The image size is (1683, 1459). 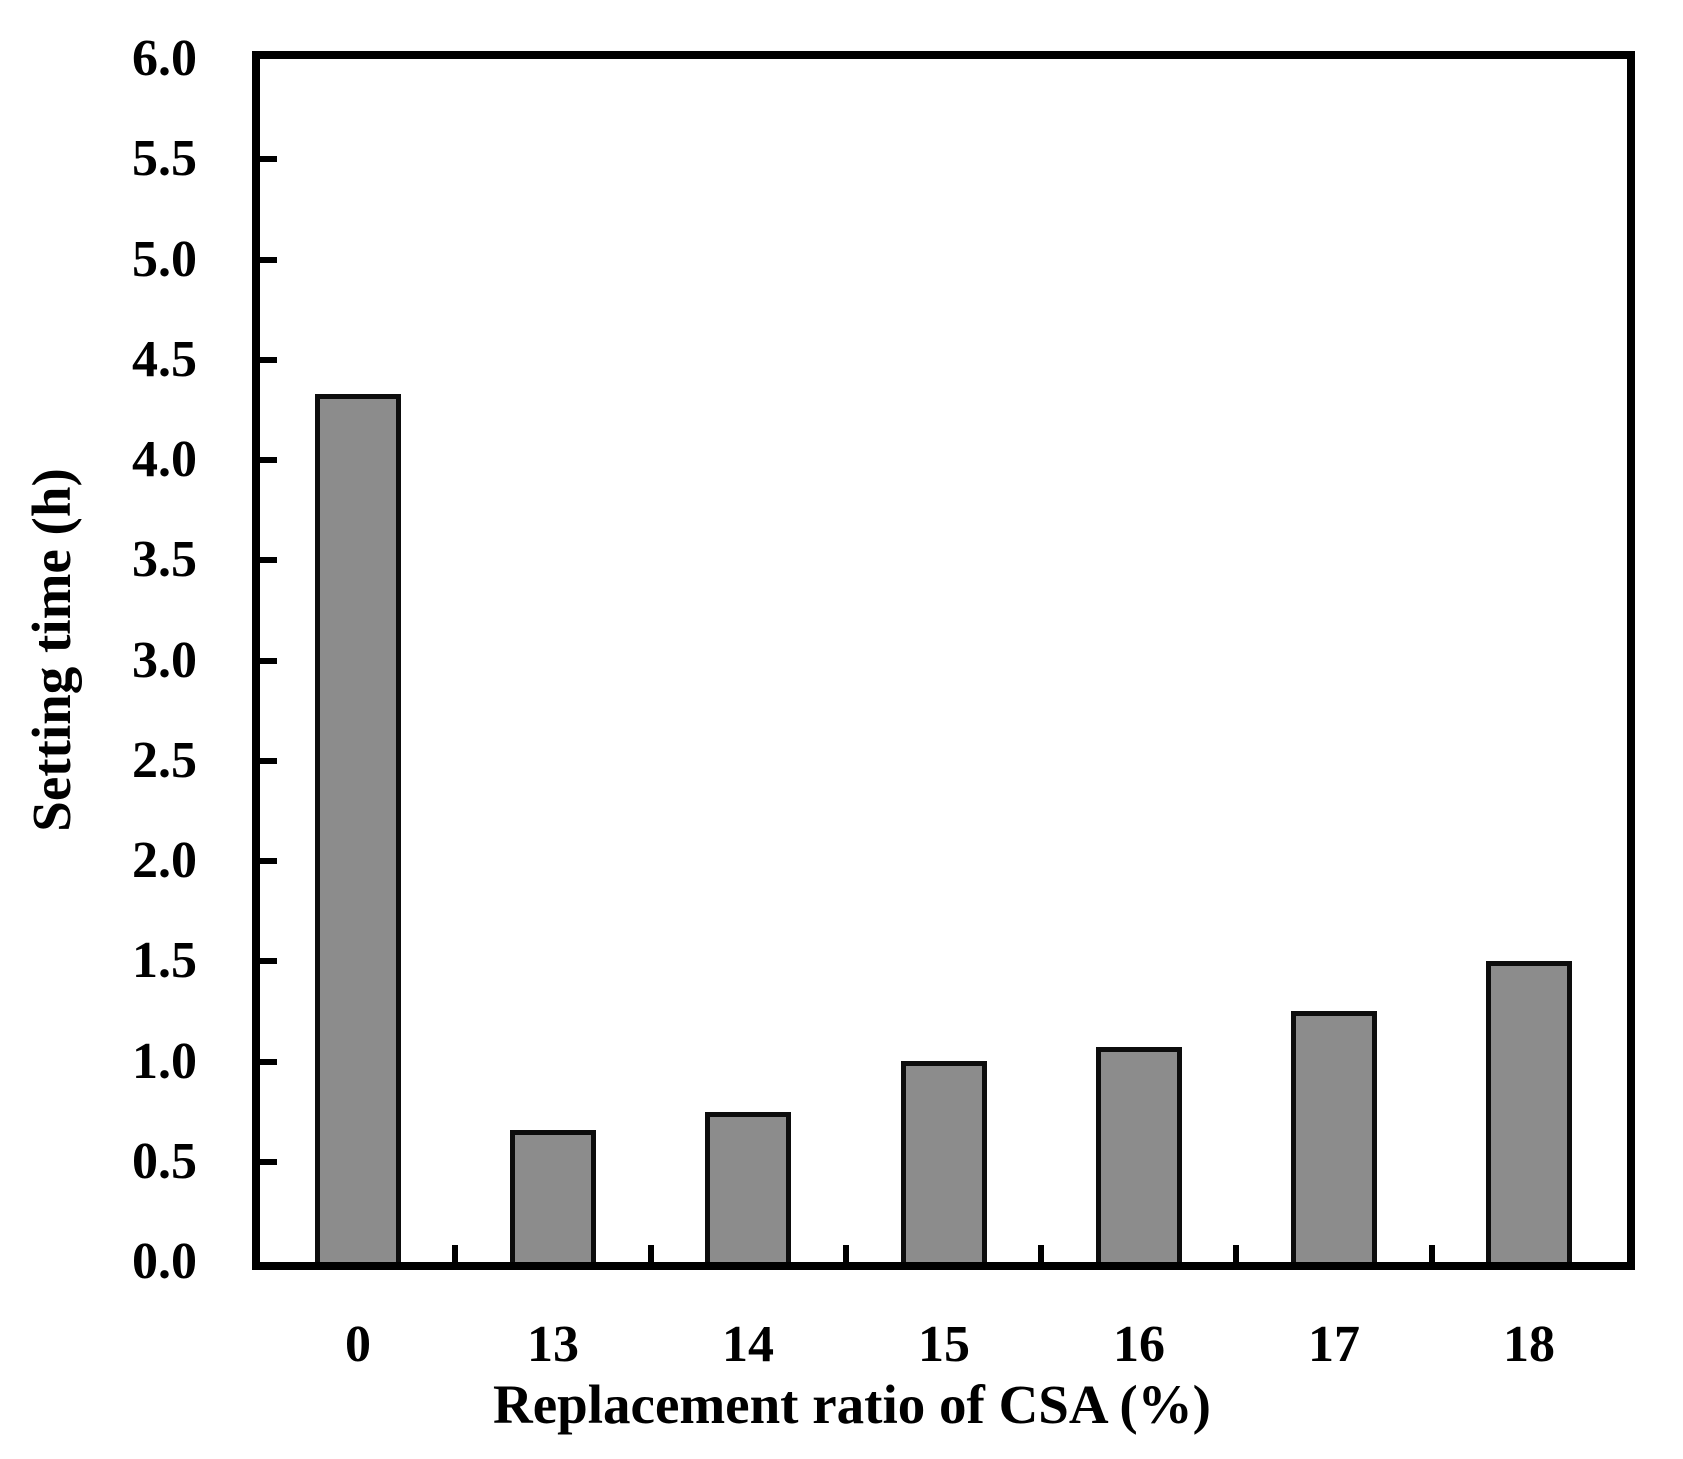 I want to click on y-tick-label-4.5: 4.5, so click(x=164, y=359).